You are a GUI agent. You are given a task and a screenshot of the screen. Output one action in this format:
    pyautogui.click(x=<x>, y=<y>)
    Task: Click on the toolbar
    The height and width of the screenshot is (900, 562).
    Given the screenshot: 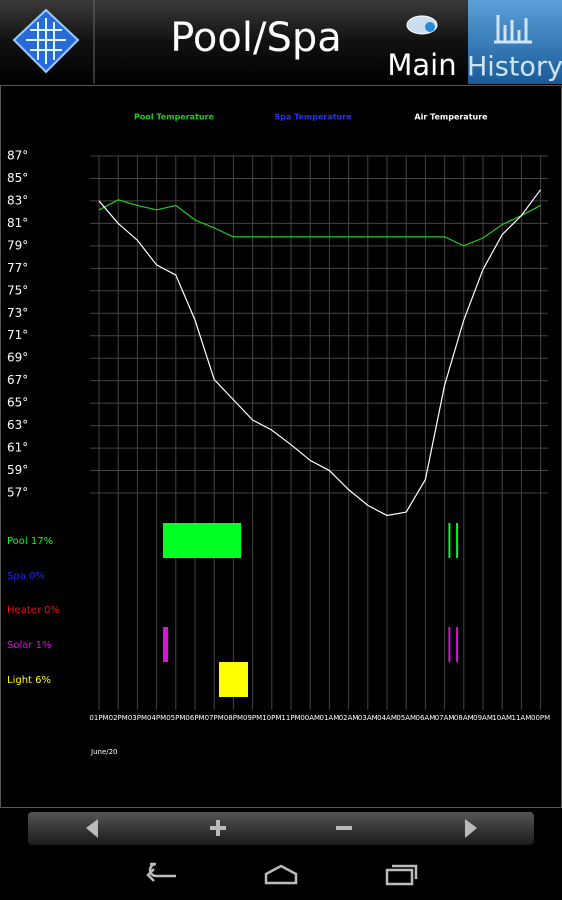 What is the action you would take?
    pyautogui.click(x=281, y=828)
    